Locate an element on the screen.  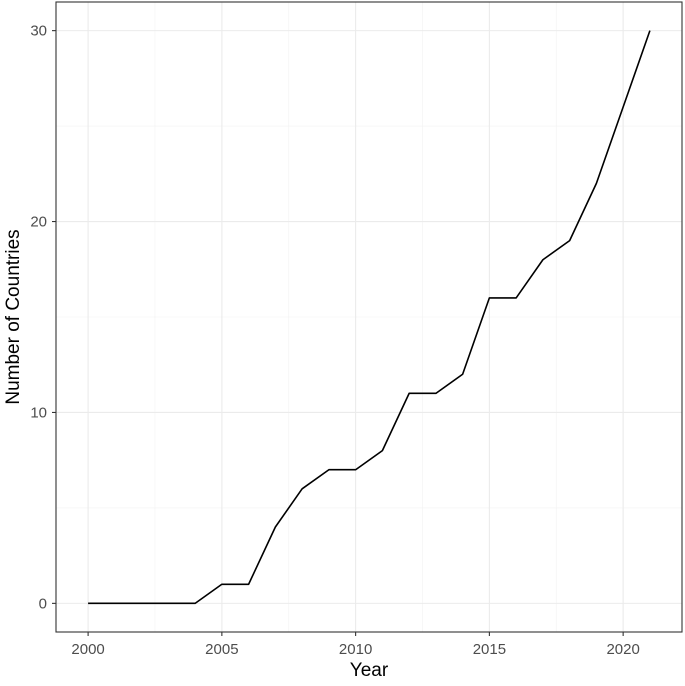
x-tick-label: 2005 is located at coordinates (221, 649).